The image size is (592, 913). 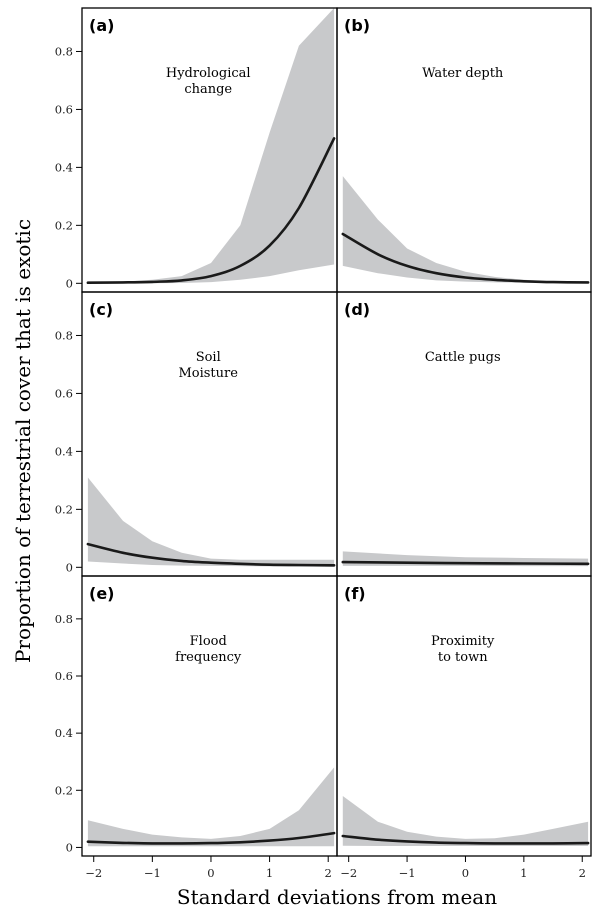 What do you see at coordinates (355, 593) in the screenshot?
I see `panel-letter: (f)` at bounding box center [355, 593].